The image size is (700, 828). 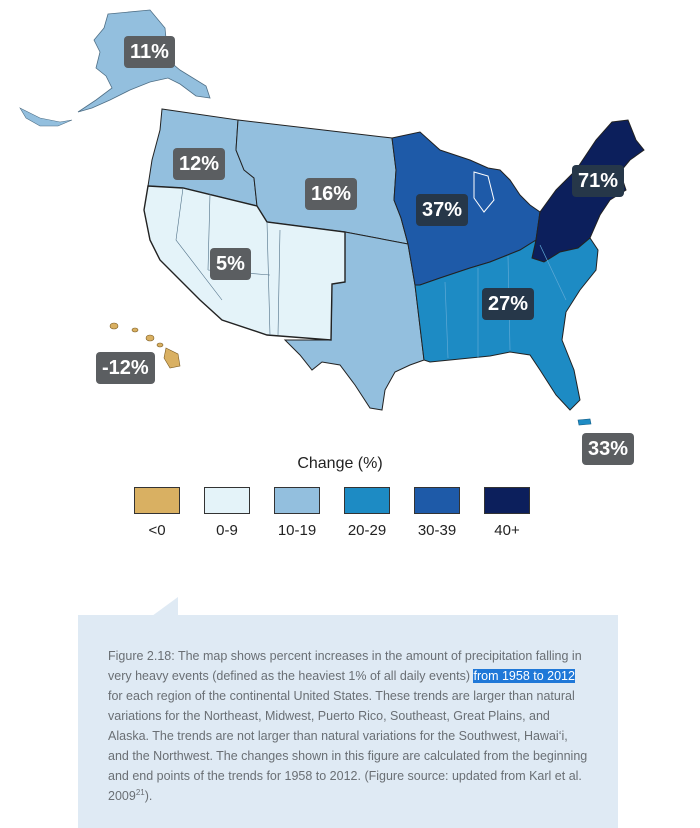 What do you see at coordinates (508, 304) in the screenshot?
I see `badge-southeast: 27%` at bounding box center [508, 304].